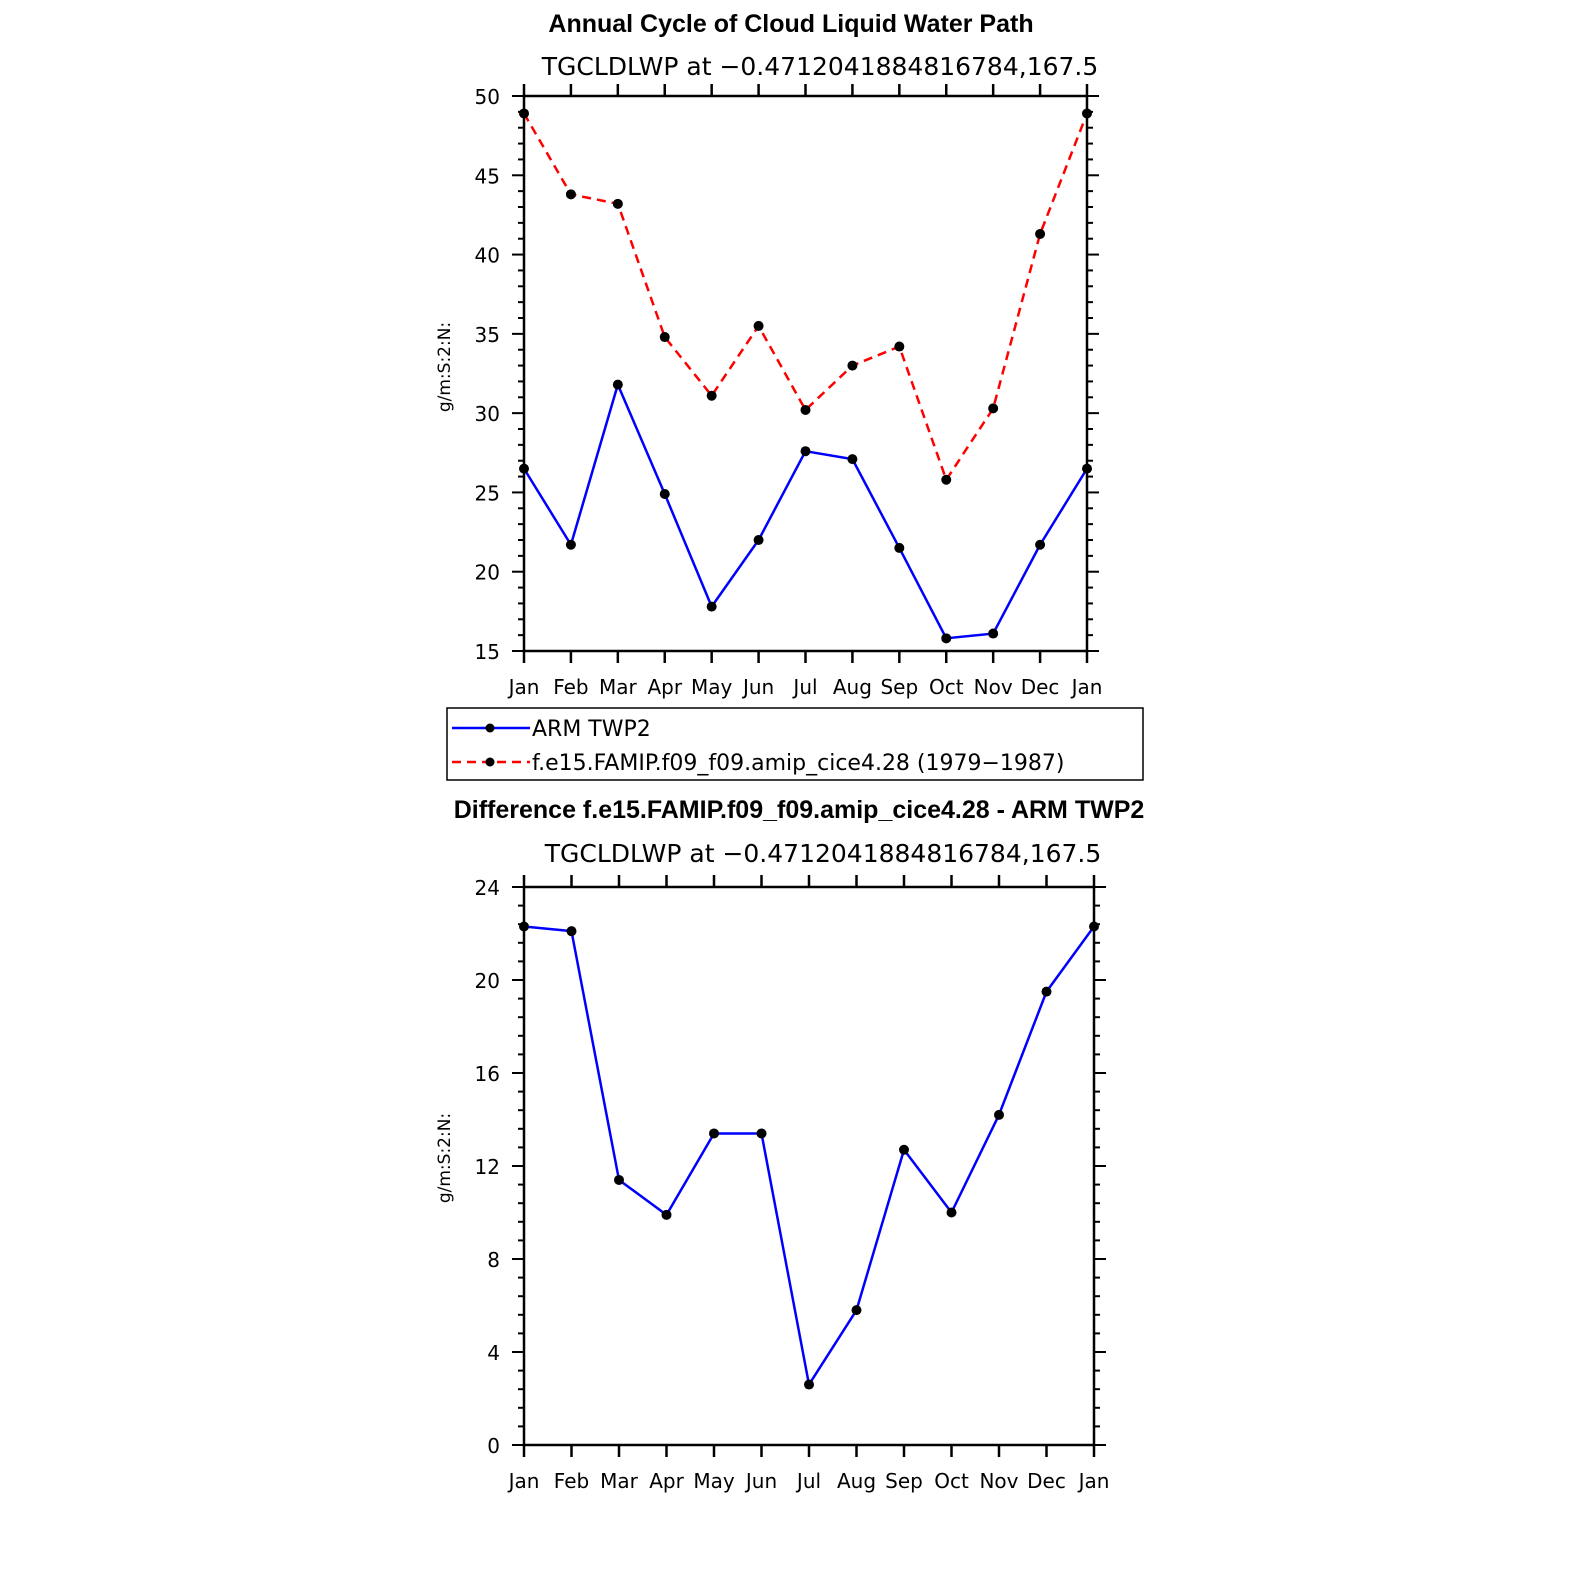 This screenshot has width=1574, height=1574. What do you see at coordinates (487, 652) in the screenshot?
I see `y-tick-label: 15` at bounding box center [487, 652].